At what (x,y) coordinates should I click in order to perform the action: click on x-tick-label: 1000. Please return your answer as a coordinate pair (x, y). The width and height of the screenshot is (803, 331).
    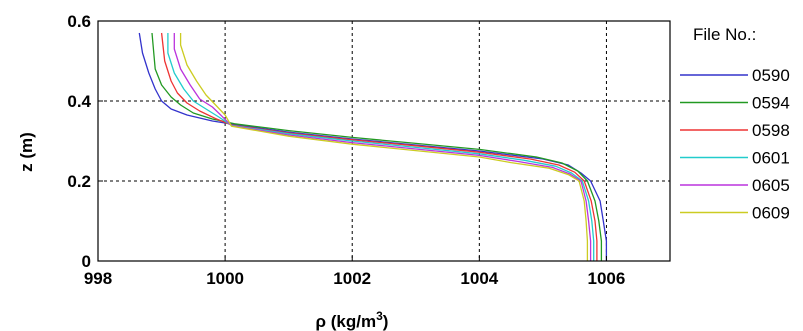
    Looking at the image, I should click on (225, 278).